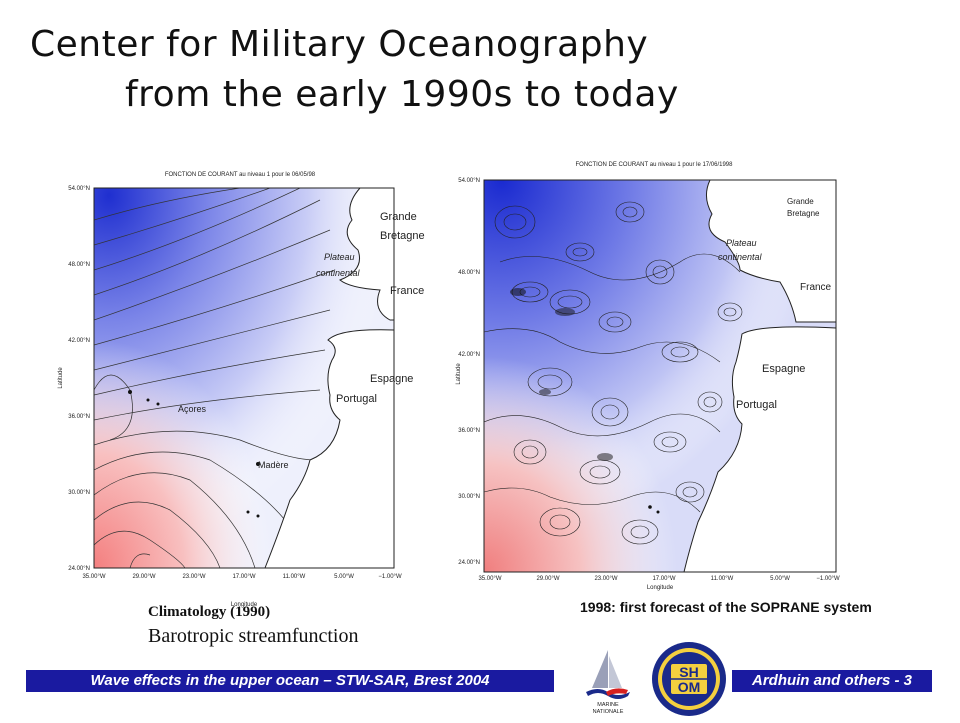  Describe the element at coordinates (209, 612) in the screenshot. I see `caption-climatology-line-1: Climatology (1990)` at that location.